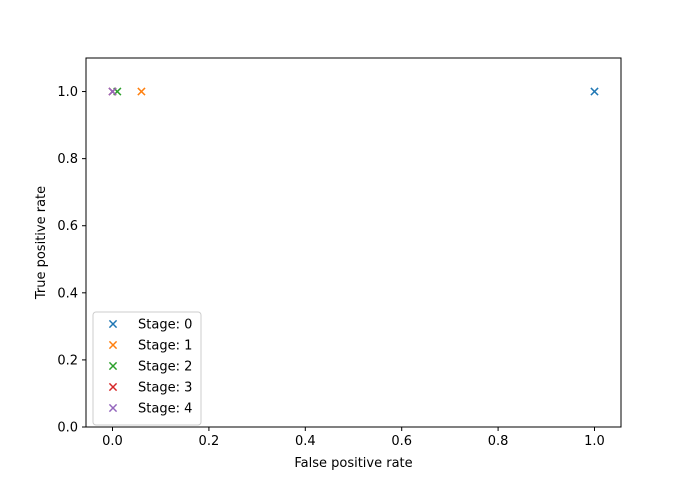  I want to click on x-axis-label: False positive rate, so click(353, 463).